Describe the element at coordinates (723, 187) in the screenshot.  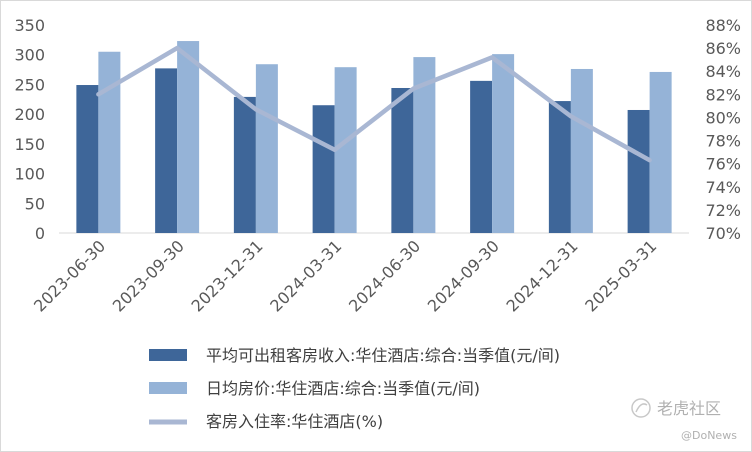
I see `y-right-tick-label: 74%` at that location.